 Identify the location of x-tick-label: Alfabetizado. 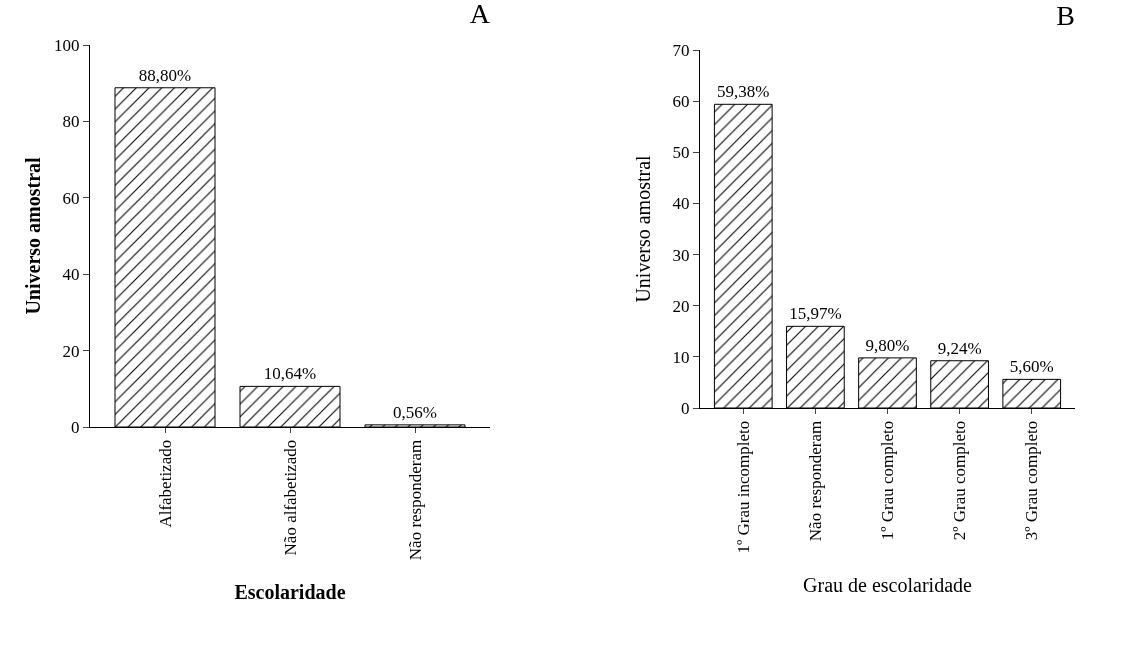
(165, 483).